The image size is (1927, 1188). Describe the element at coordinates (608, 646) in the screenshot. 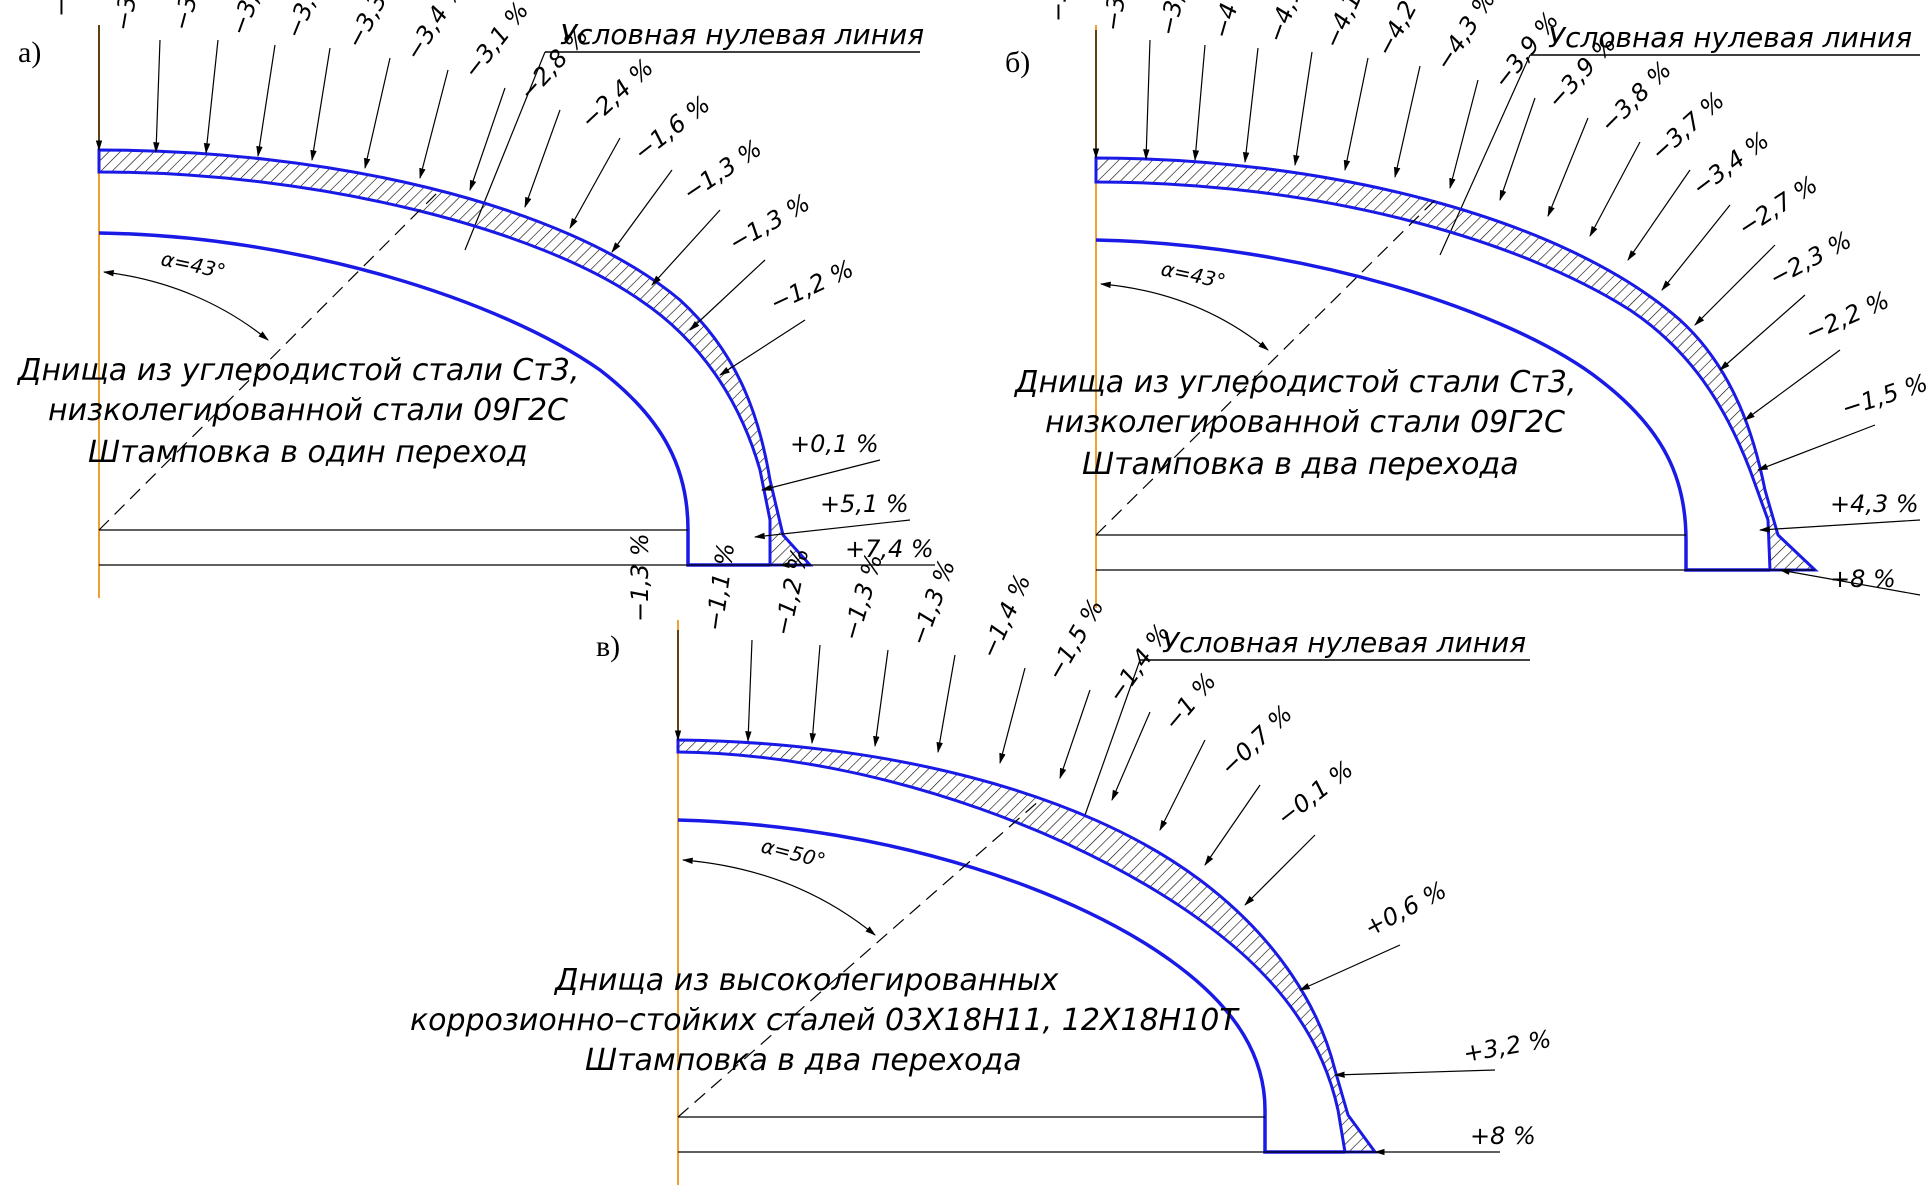

I see `panel-letter: в)` at that location.